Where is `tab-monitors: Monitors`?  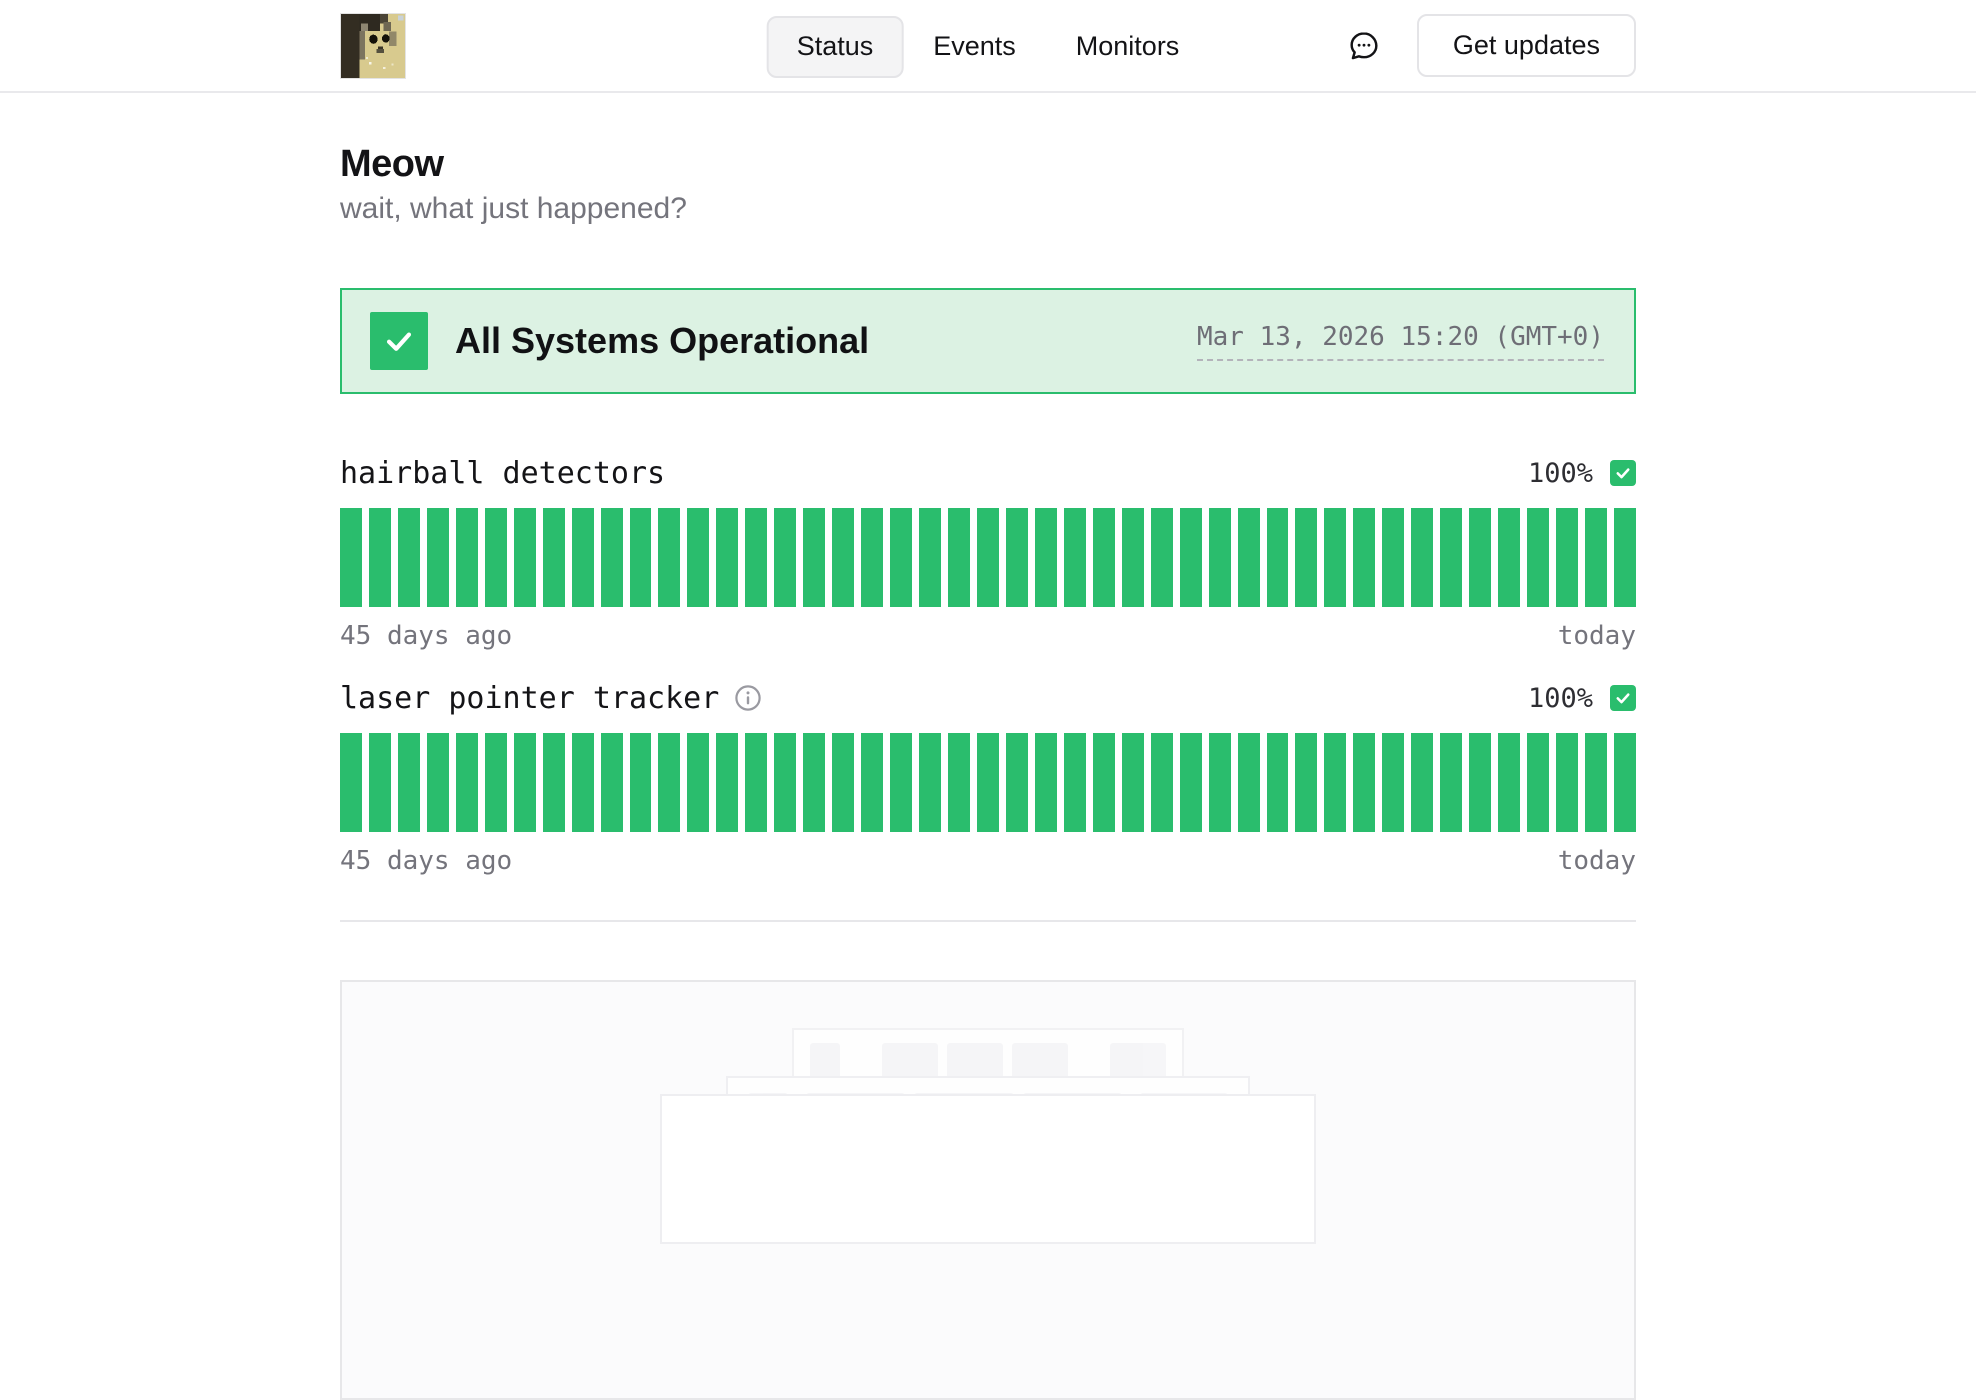 tab-monitors: Monitors is located at coordinates (1127, 46).